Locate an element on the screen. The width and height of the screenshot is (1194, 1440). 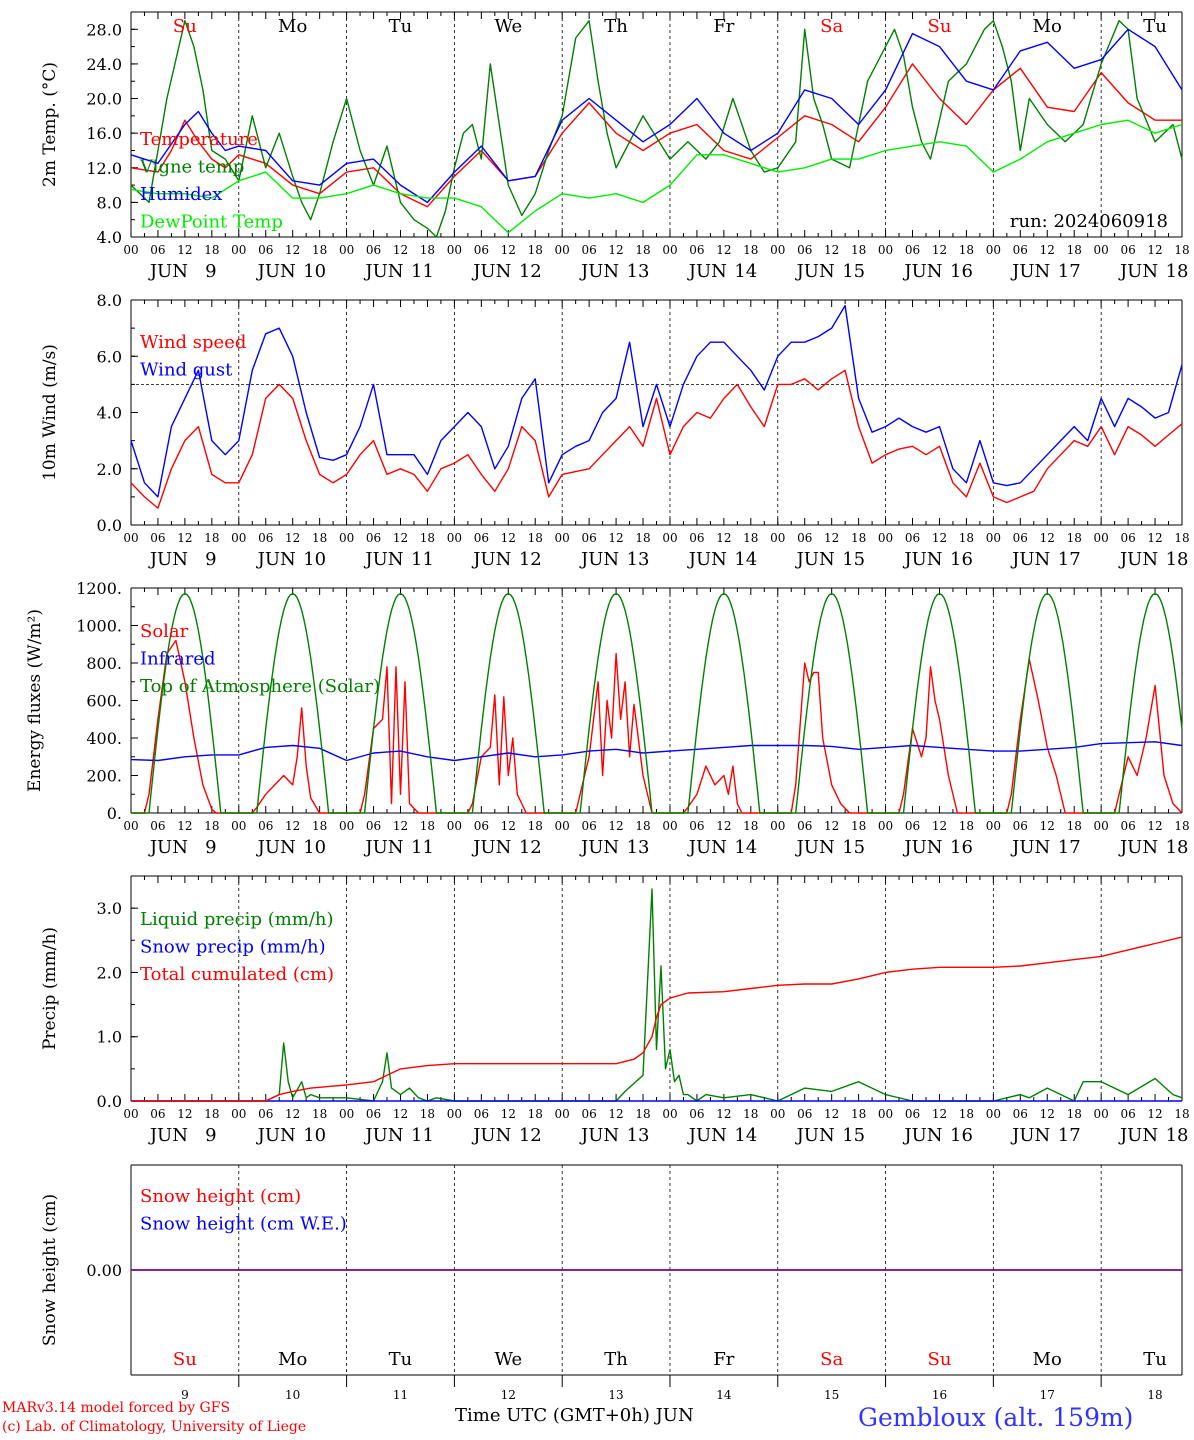
y-tick-label: 28.0 is located at coordinates (104, 29).